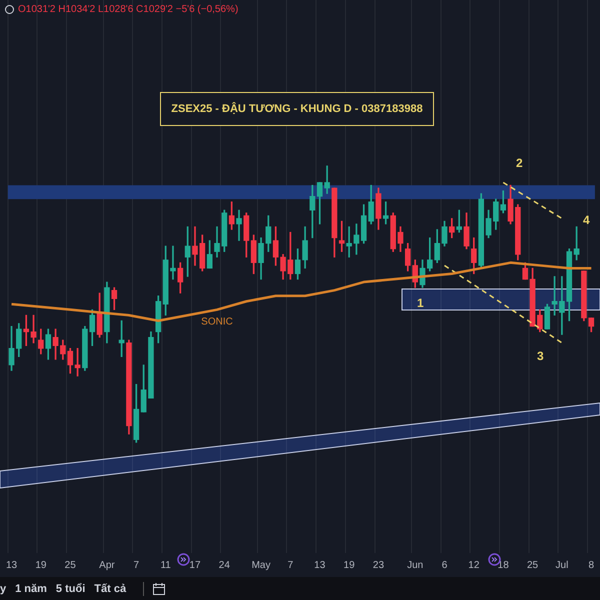 The width and height of the screenshot is (600, 600). What do you see at coordinates (562, 565) in the screenshot?
I see `x-tick-label: Jul` at bounding box center [562, 565].